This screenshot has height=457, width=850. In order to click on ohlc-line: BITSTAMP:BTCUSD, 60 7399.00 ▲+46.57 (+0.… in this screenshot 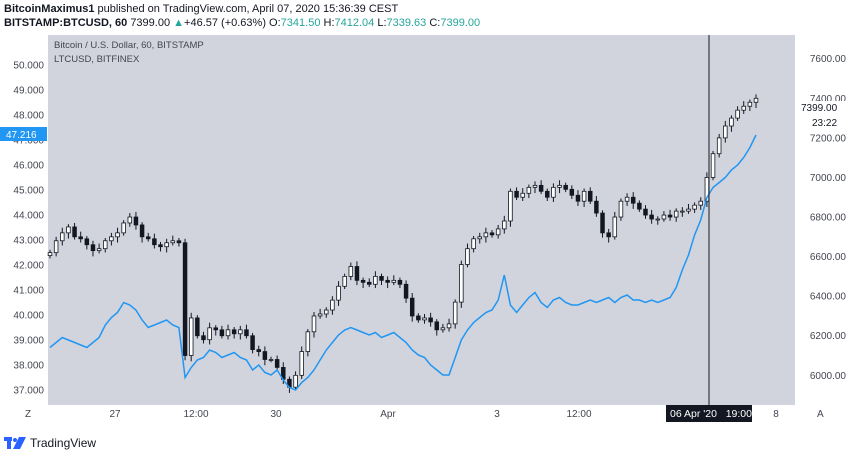, I will do `click(425, 23)`.